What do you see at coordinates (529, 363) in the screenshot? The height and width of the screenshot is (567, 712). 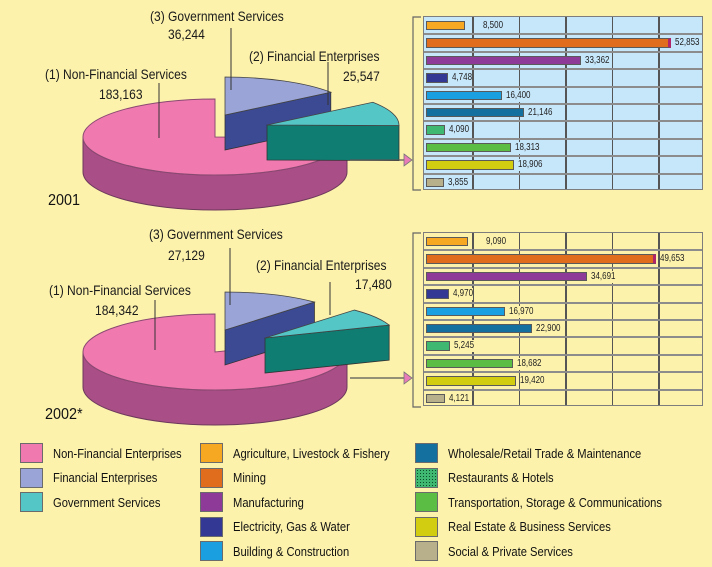 I see `bar-value-label: 18,682` at bounding box center [529, 363].